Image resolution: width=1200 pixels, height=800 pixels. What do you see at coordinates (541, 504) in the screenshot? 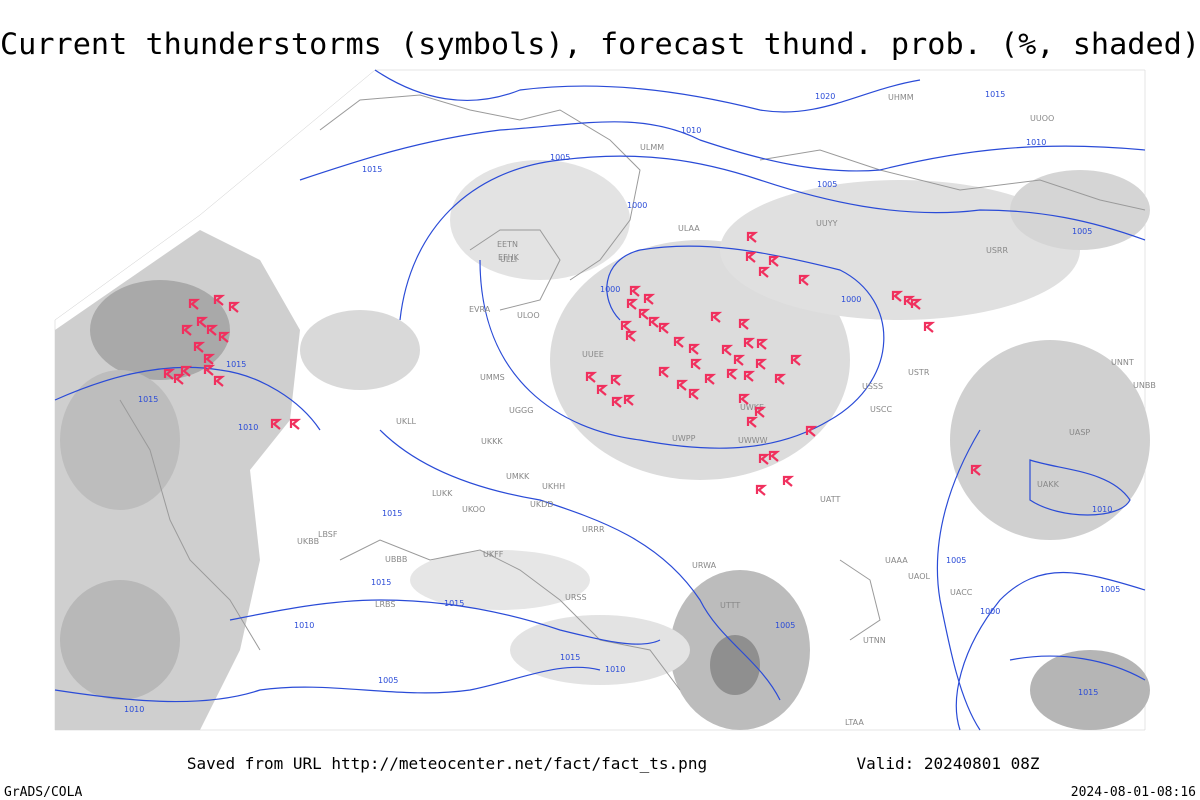
I see `station-label: UKDD` at bounding box center [541, 504].